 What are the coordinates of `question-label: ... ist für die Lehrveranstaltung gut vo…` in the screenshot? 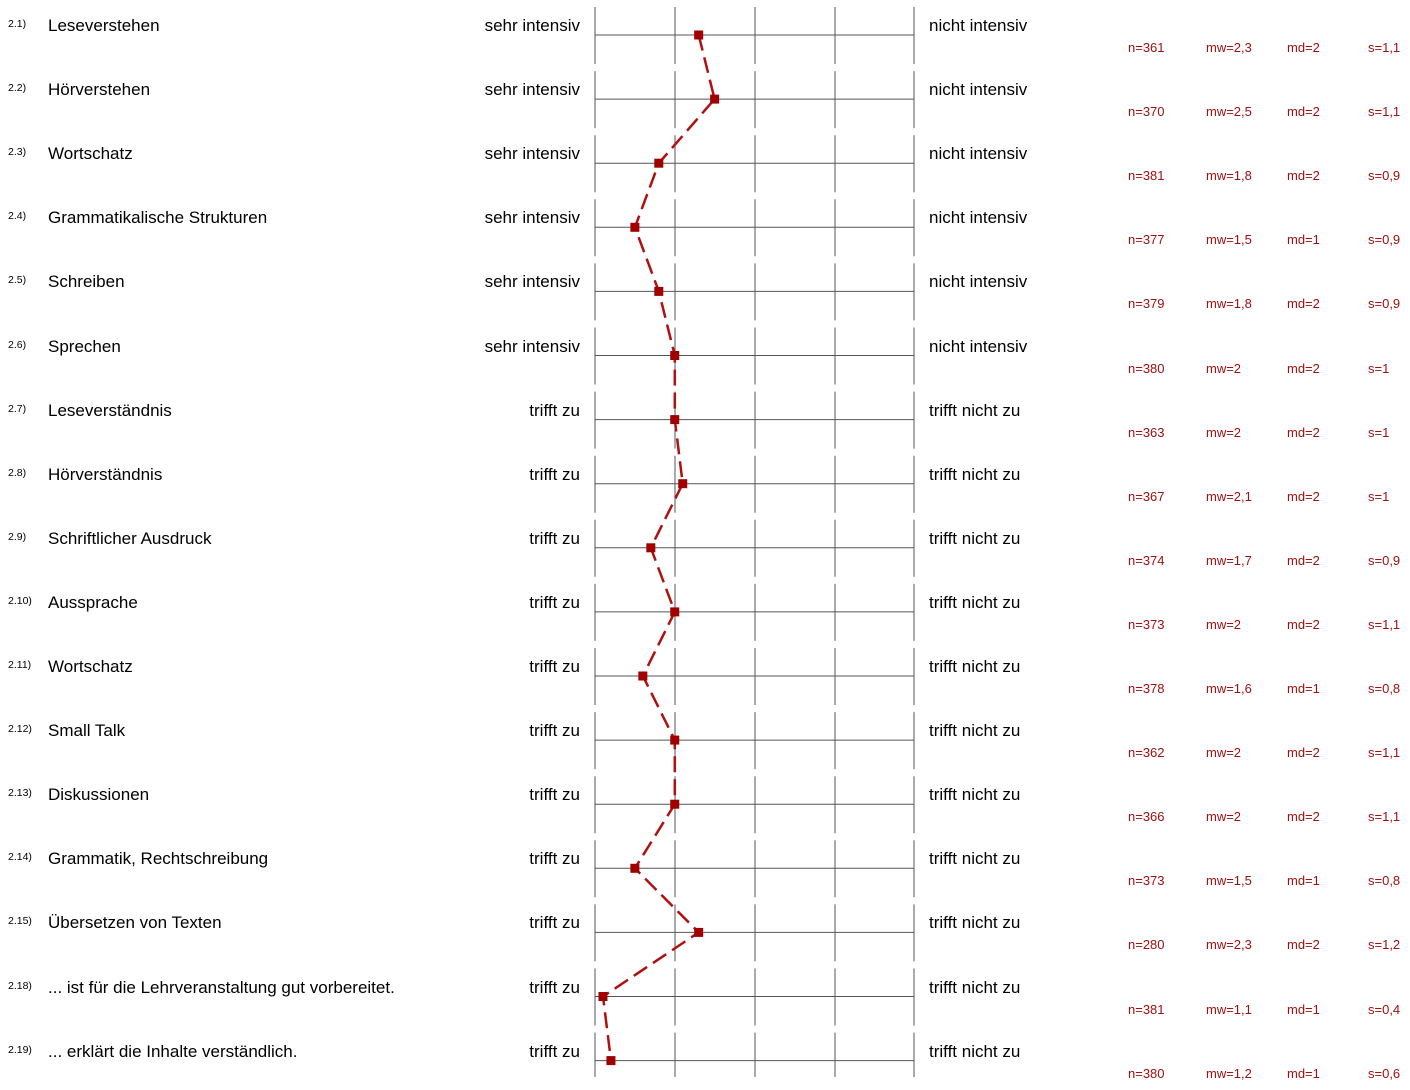 It's located at (221, 987).